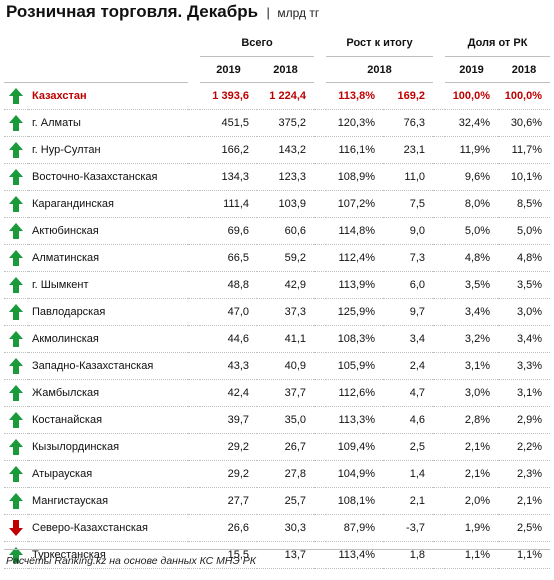 This screenshot has width=554, height=580. What do you see at coordinates (285, 366) in the screenshot?
I see `cell-total-2018: 40,9` at bounding box center [285, 366].